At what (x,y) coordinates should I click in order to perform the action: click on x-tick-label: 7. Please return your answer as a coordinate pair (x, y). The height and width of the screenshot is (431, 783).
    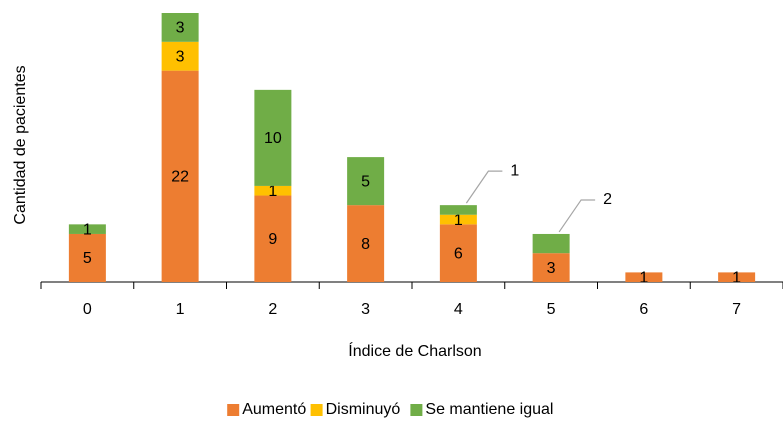
    Looking at the image, I should click on (736, 309).